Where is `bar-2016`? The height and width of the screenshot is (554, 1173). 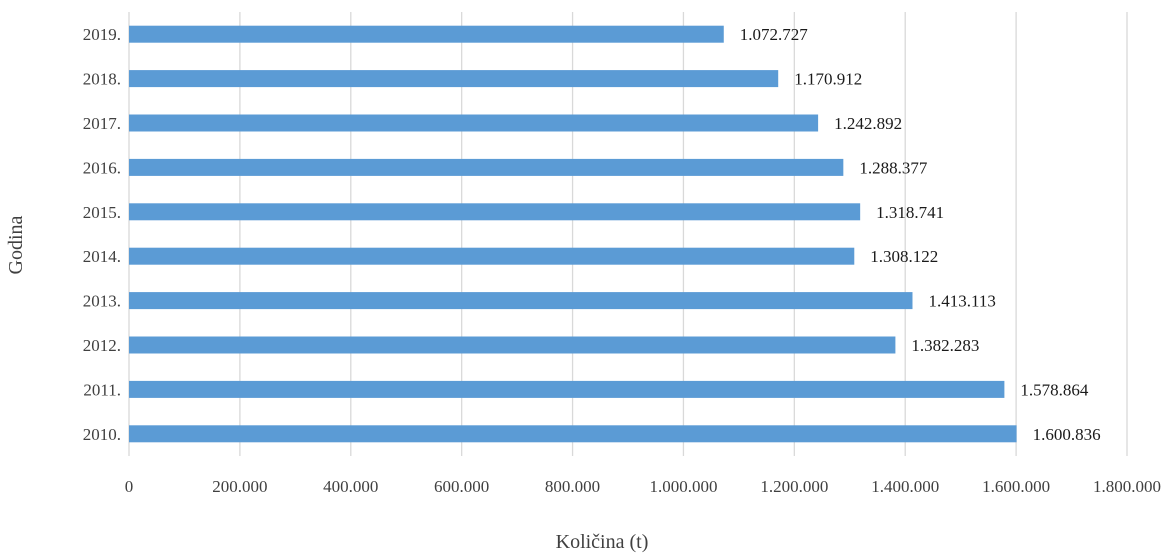 bar-2016 is located at coordinates (486, 167).